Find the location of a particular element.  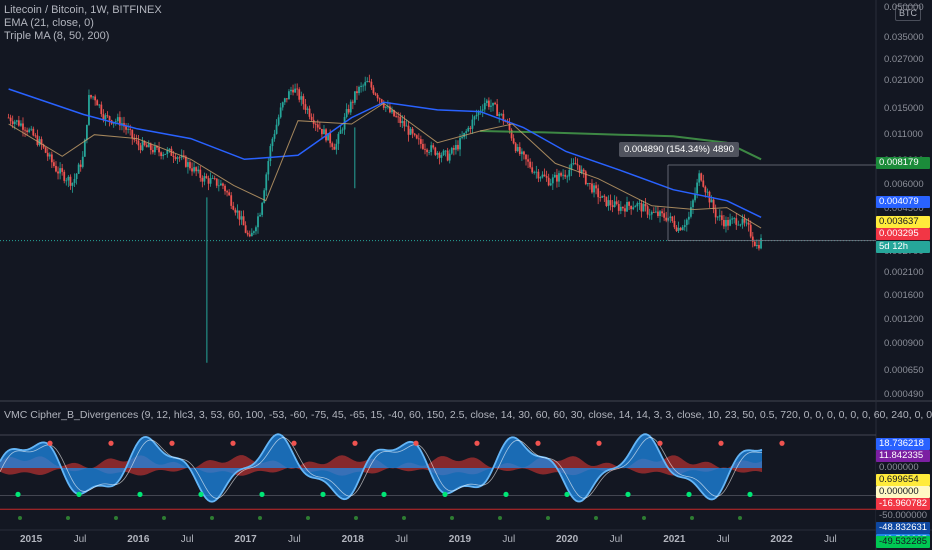

triple-ma-legend-label: Triple MA (8, 50, 200) is located at coordinates (57, 36).